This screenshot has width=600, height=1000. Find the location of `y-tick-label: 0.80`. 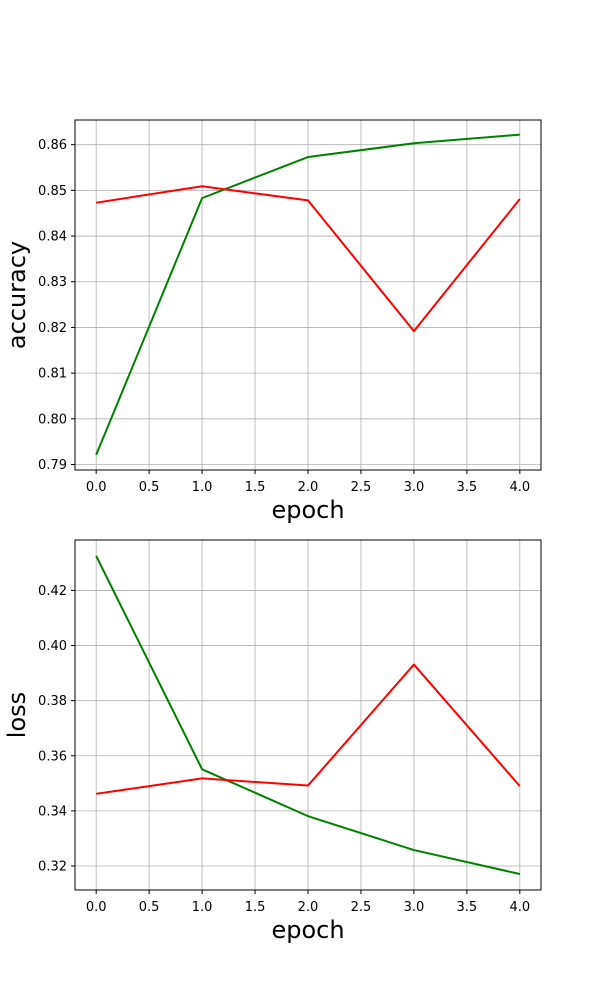

y-tick-label: 0.80 is located at coordinates (52, 419).